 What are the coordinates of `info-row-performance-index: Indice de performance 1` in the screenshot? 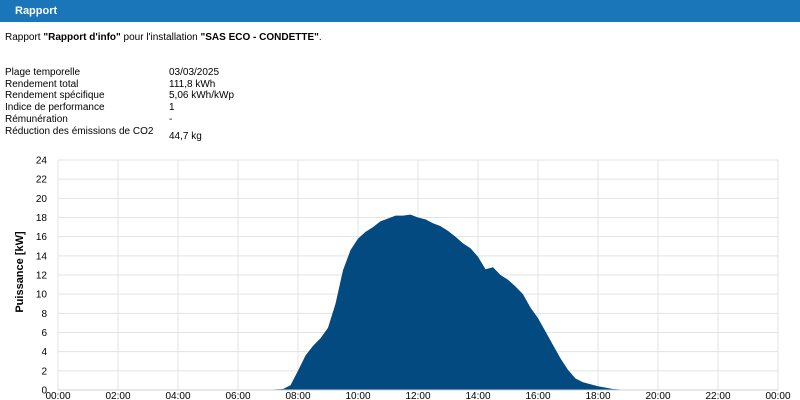 It's located at (119, 108).